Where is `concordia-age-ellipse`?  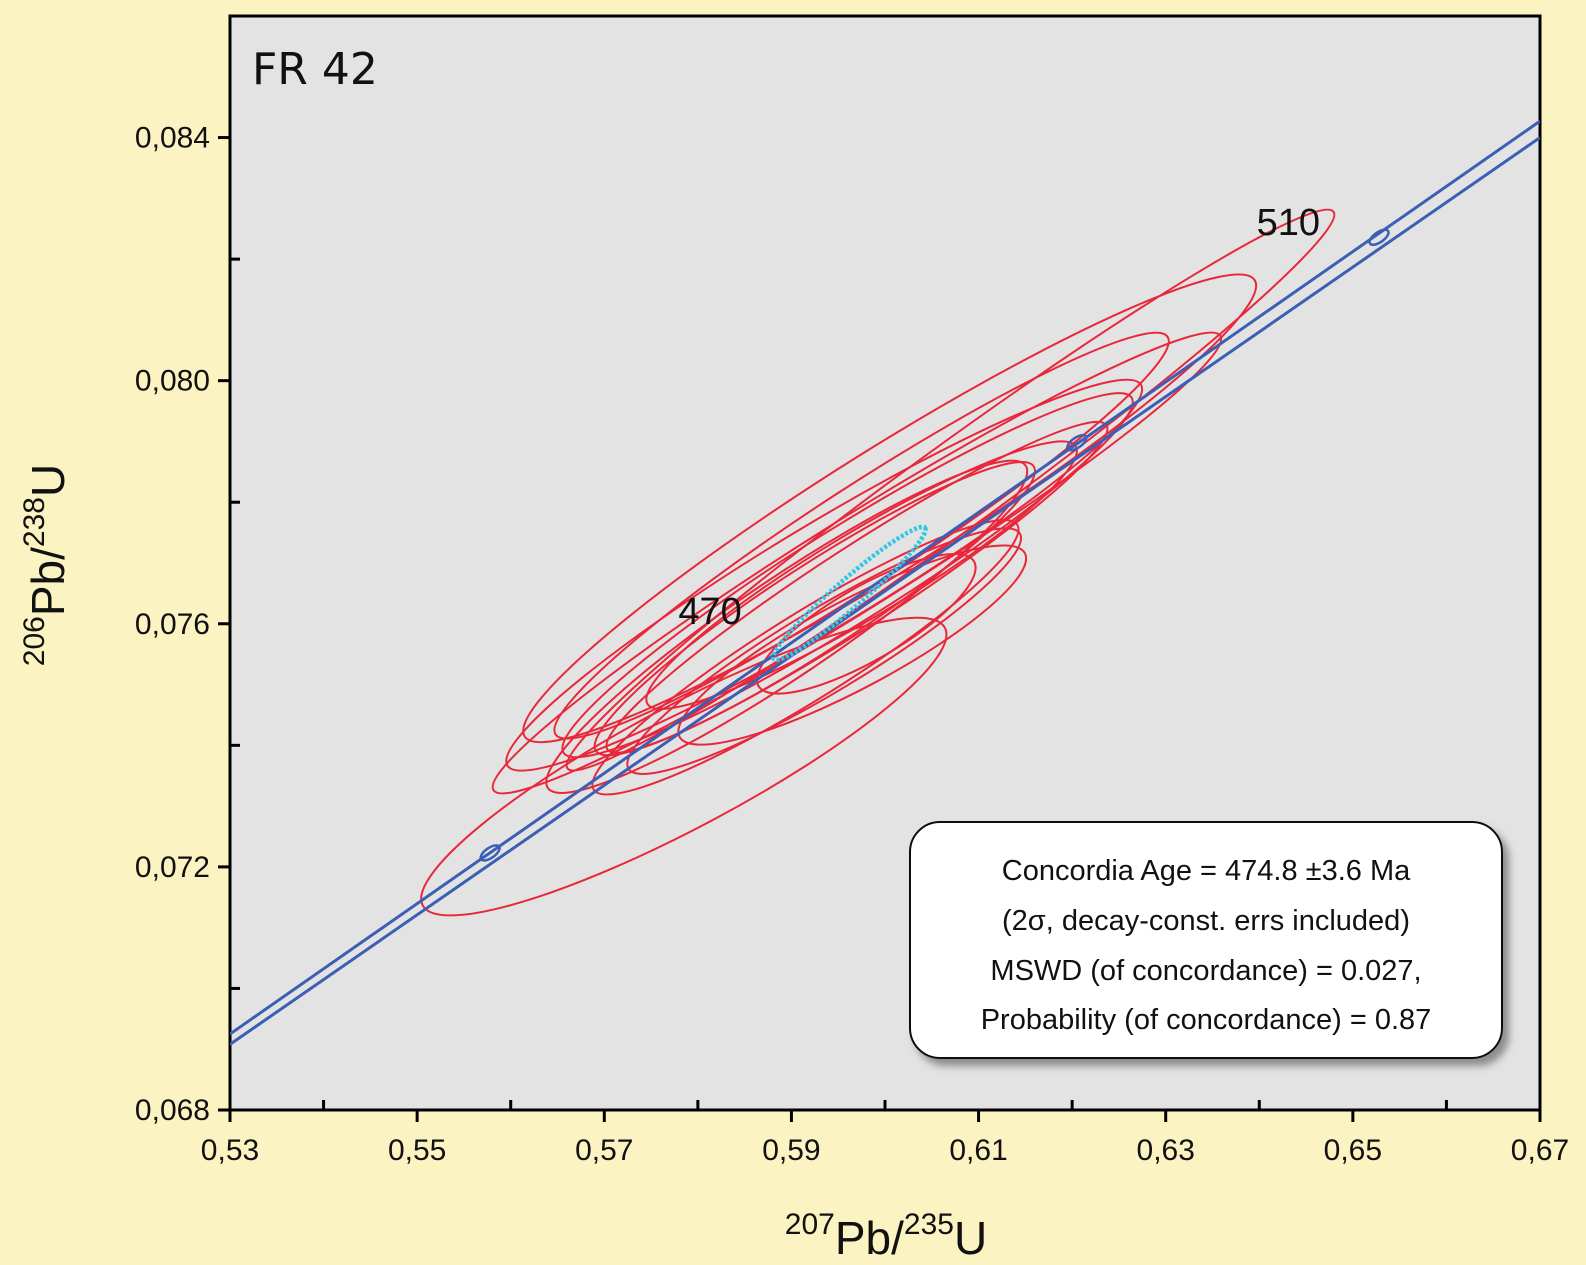
concordia-age-ellipse is located at coordinates (849, 593).